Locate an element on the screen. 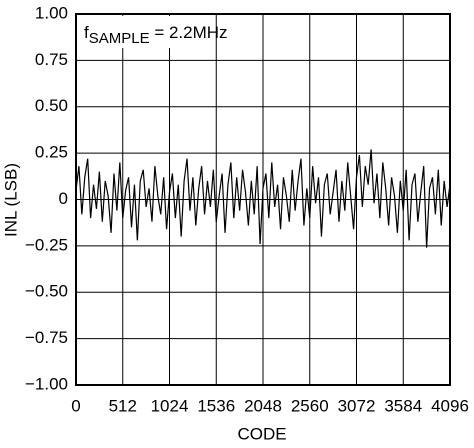 Image resolution: width=474 pixels, height=448 pixels. y-tick-label: −1.00 is located at coordinates (46, 383).